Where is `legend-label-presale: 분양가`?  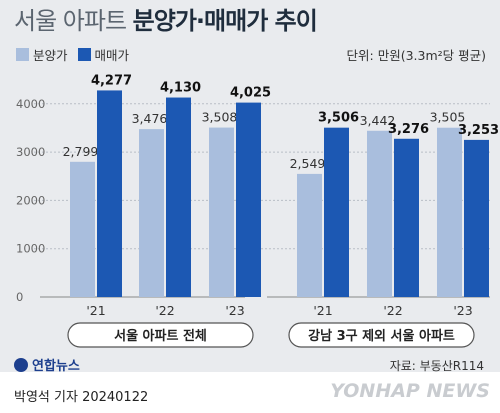
legend-label-presale: 분양가 is located at coordinates (50, 55).